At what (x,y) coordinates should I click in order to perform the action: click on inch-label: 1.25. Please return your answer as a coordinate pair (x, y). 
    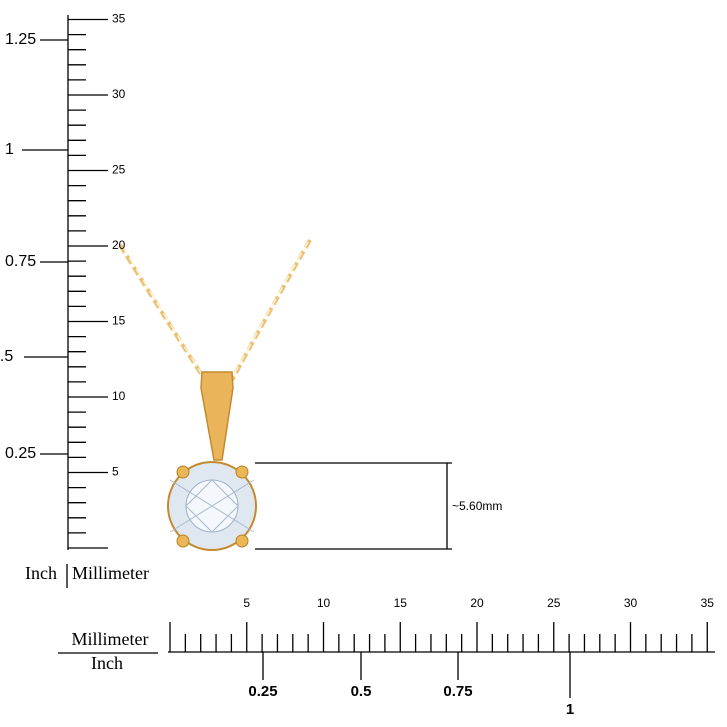
    Looking at the image, I should click on (20, 39).